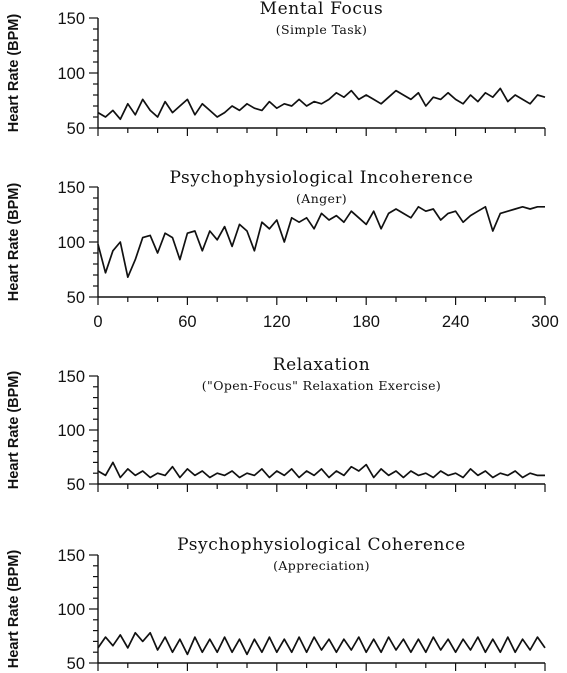  What do you see at coordinates (321, 565) in the screenshot?
I see `chart-subtitle: (Appreciation)` at bounding box center [321, 565].